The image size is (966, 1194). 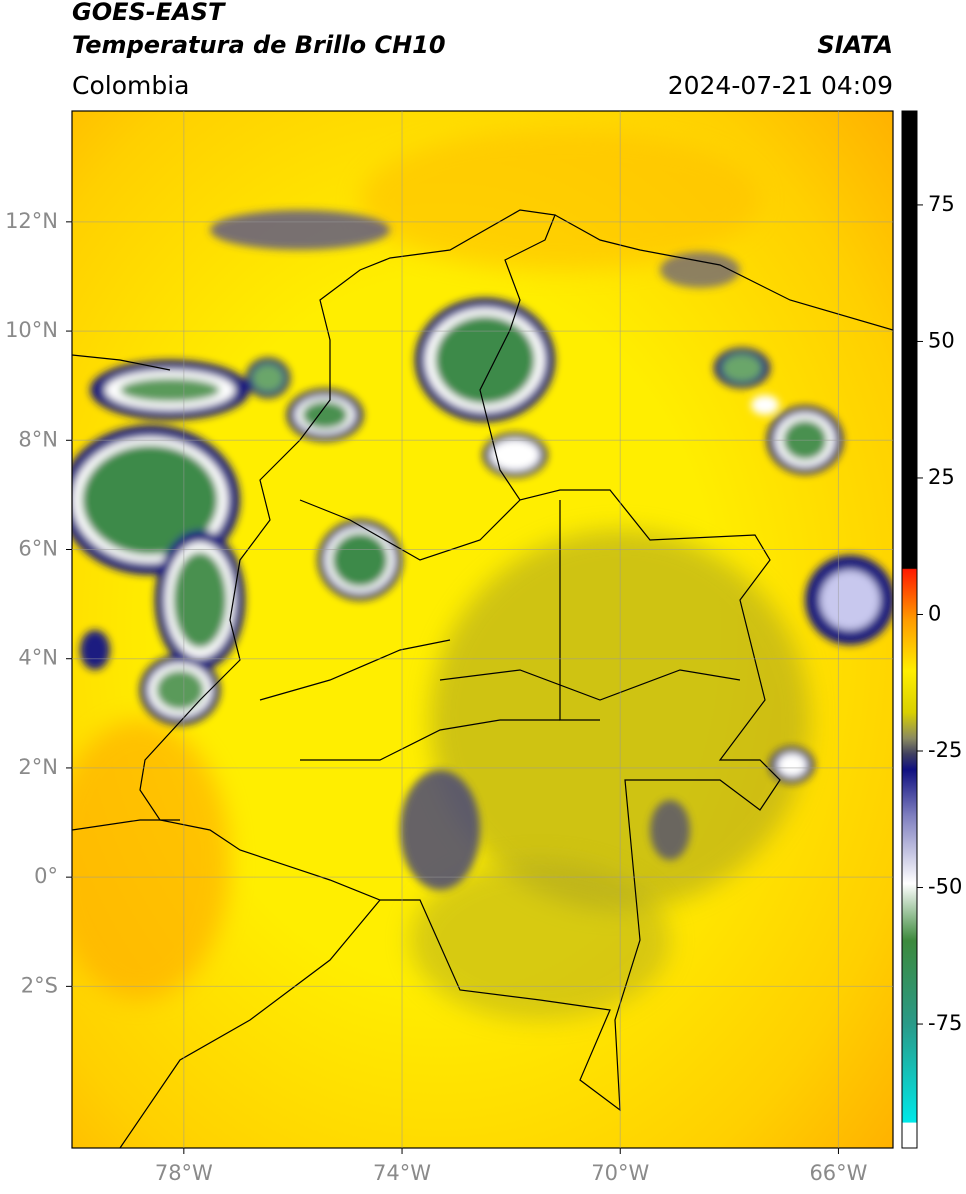 What do you see at coordinates (945, 750) in the screenshot?
I see `colorbar-tick-label: -25` at bounding box center [945, 750].